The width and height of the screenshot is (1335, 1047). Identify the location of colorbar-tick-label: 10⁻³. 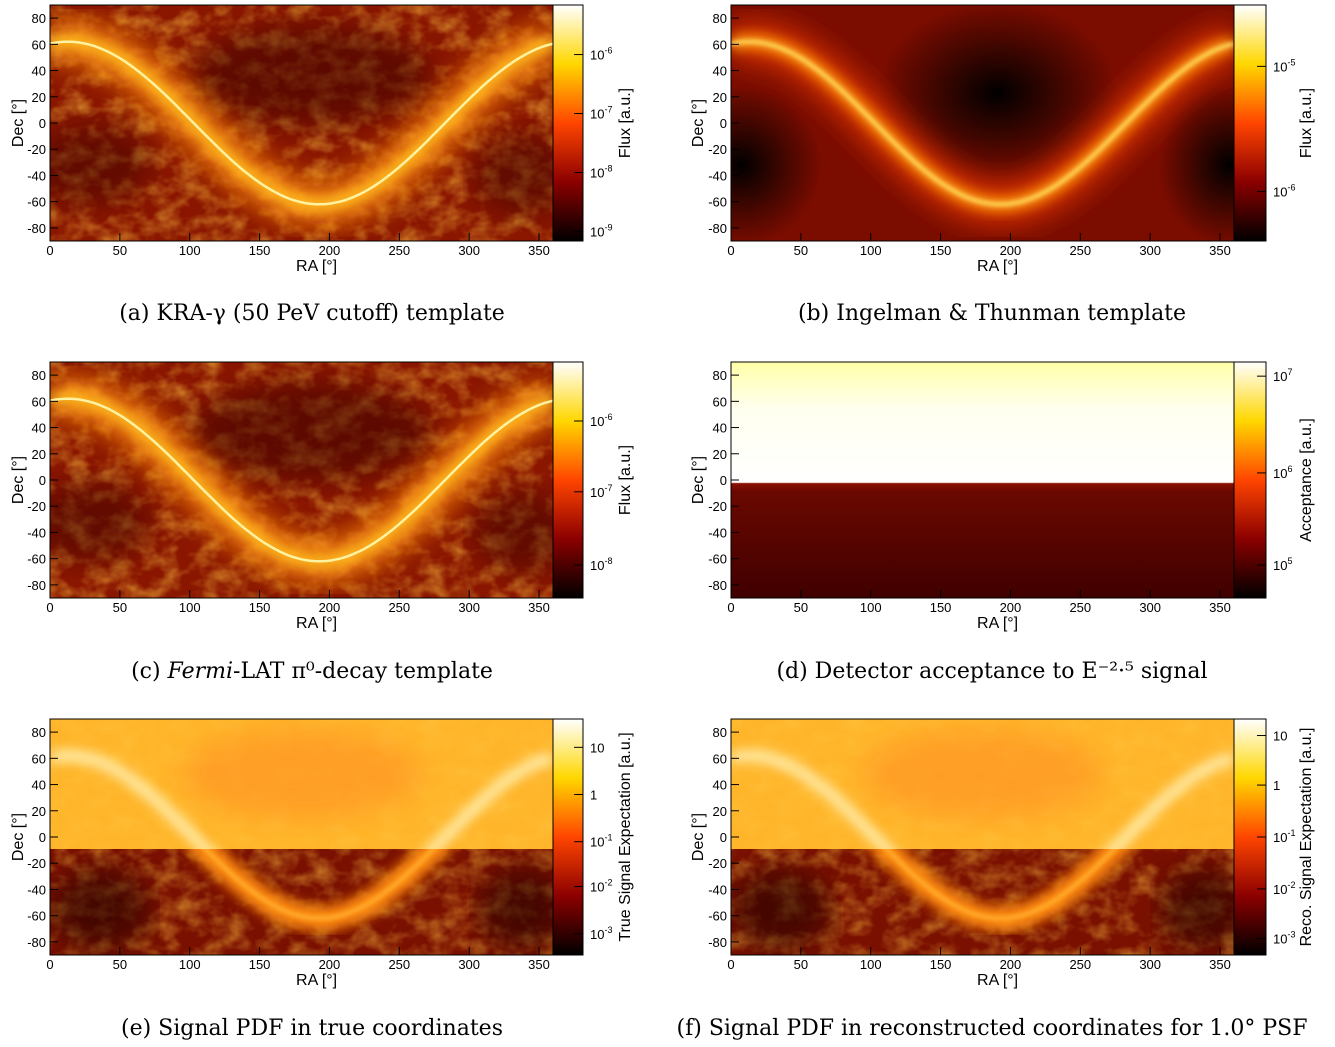
(1284, 937).